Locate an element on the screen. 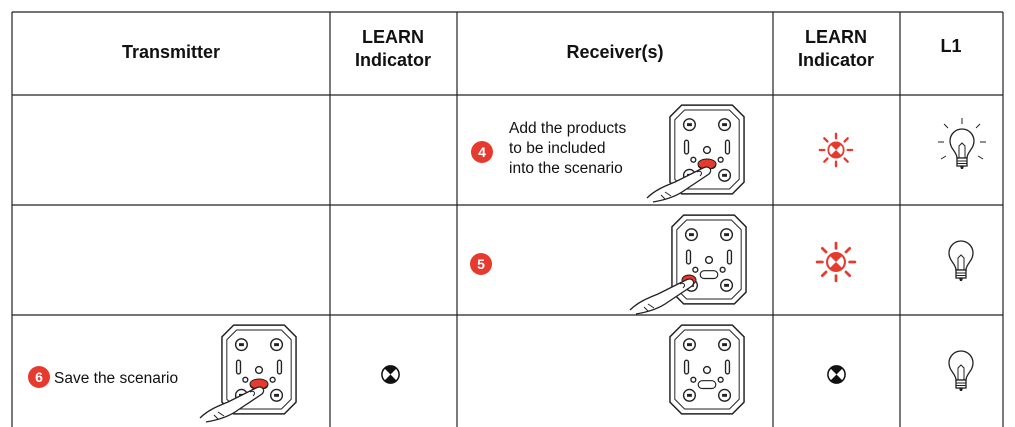 The width and height of the screenshot is (1015, 427). step-text: Add the products is located at coordinates (567, 128).